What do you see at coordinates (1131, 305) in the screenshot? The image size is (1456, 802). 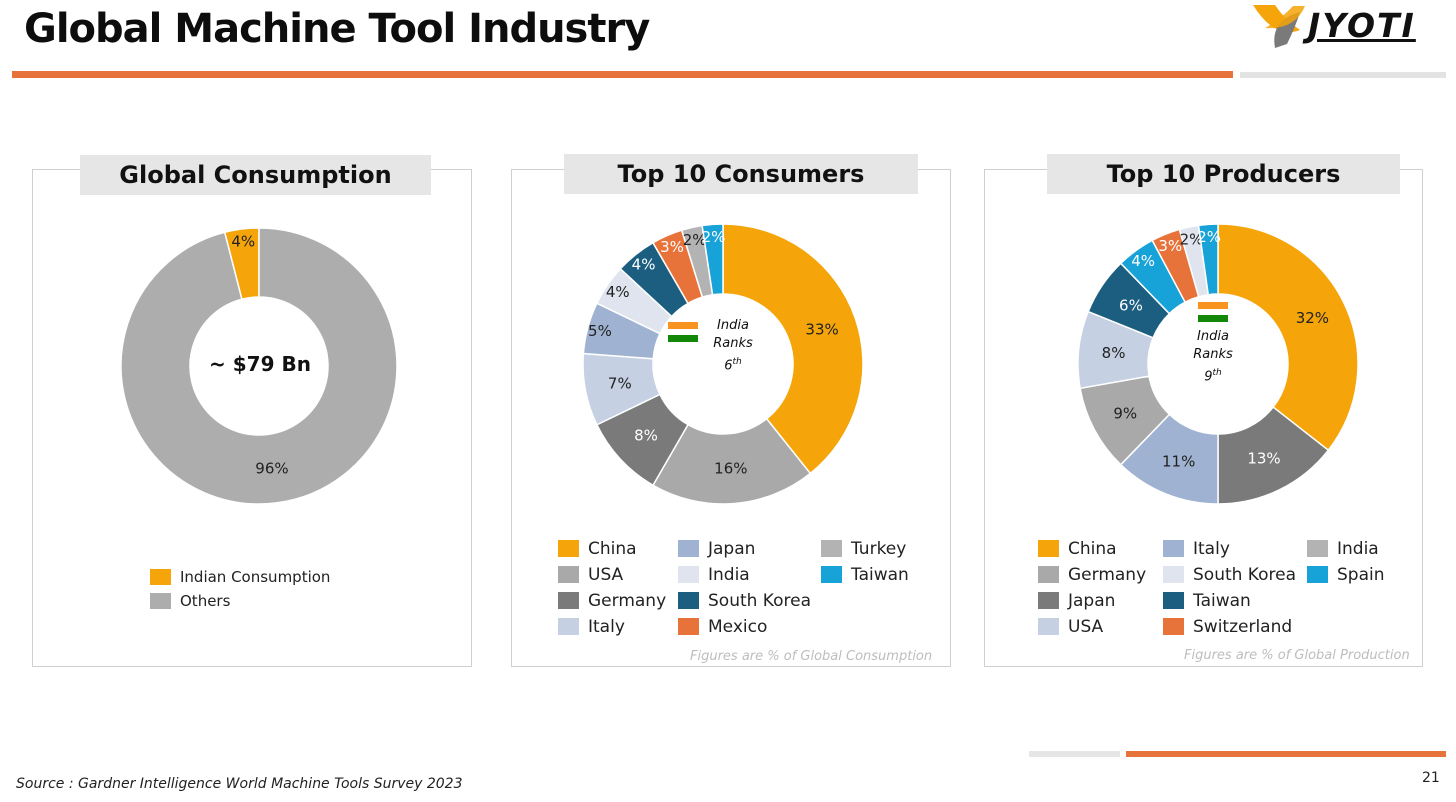 I see `data-label: 6%` at bounding box center [1131, 305].